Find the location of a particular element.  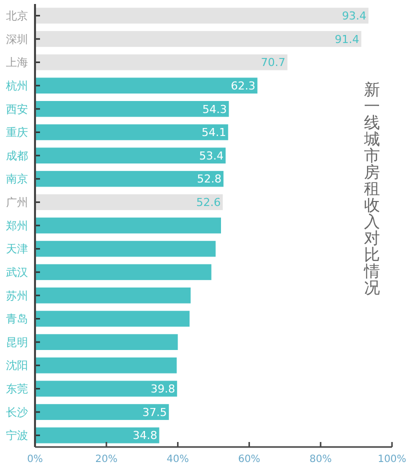

y-tick-label: 天津 is located at coordinates (17, 249).